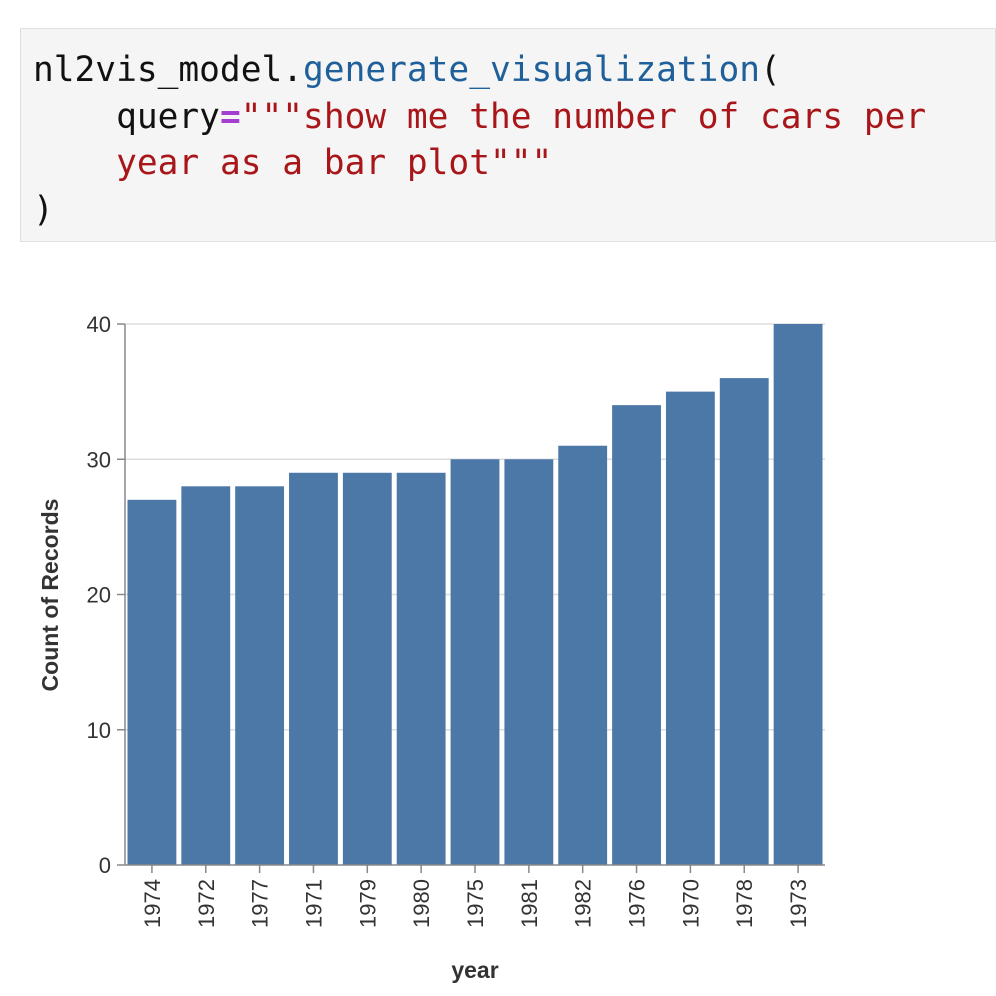  I want to click on code-object: nl2vis_model, so click(158, 70).